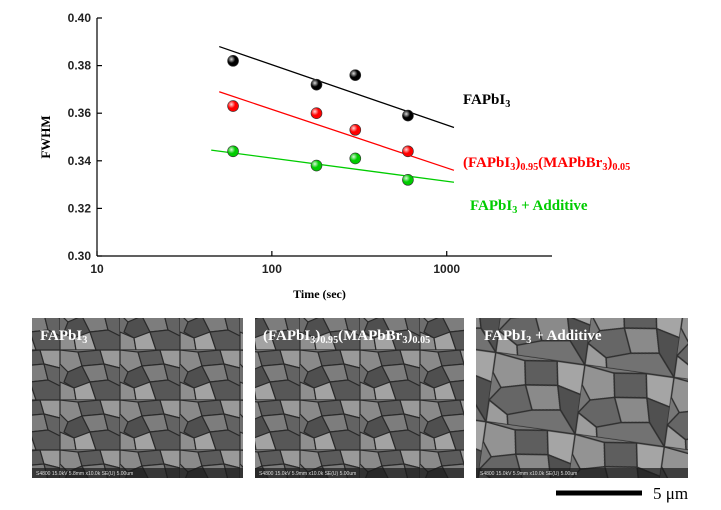 The image size is (721, 510). What do you see at coordinates (80, 208) in the screenshot?
I see `y-tick-label: 0.32` at bounding box center [80, 208].